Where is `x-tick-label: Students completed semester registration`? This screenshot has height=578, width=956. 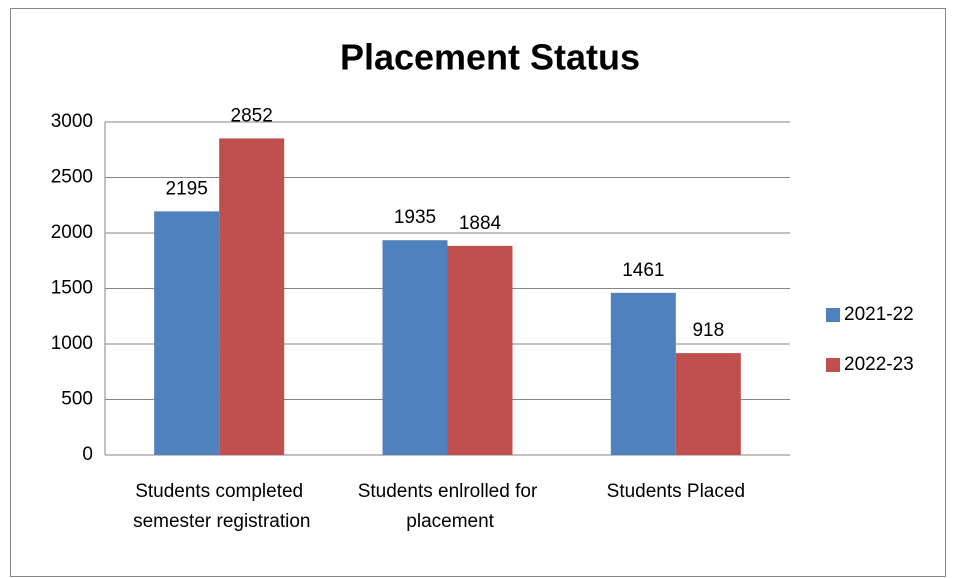 x-tick-label: Students completed semester registration is located at coordinates (219, 506).